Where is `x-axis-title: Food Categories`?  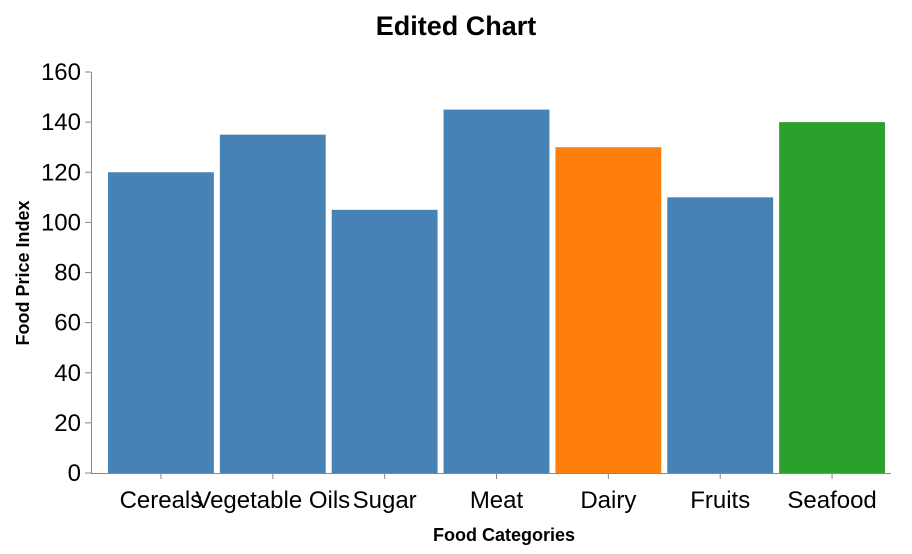 x-axis-title: Food Categories is located at coordinates (504, 535).